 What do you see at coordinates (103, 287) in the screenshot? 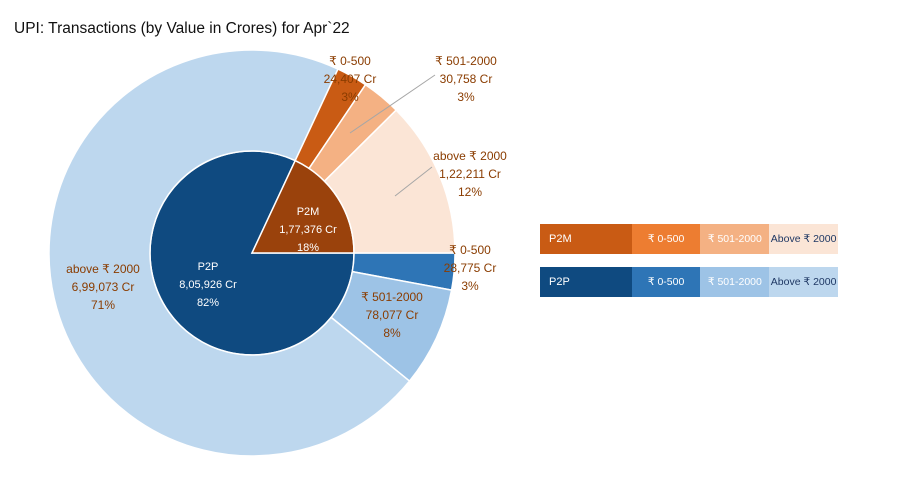
I see `label-p2p-above-2000: above ₹ 2000 6,99,073 Cr 71%` at bounding box center [103, 287].